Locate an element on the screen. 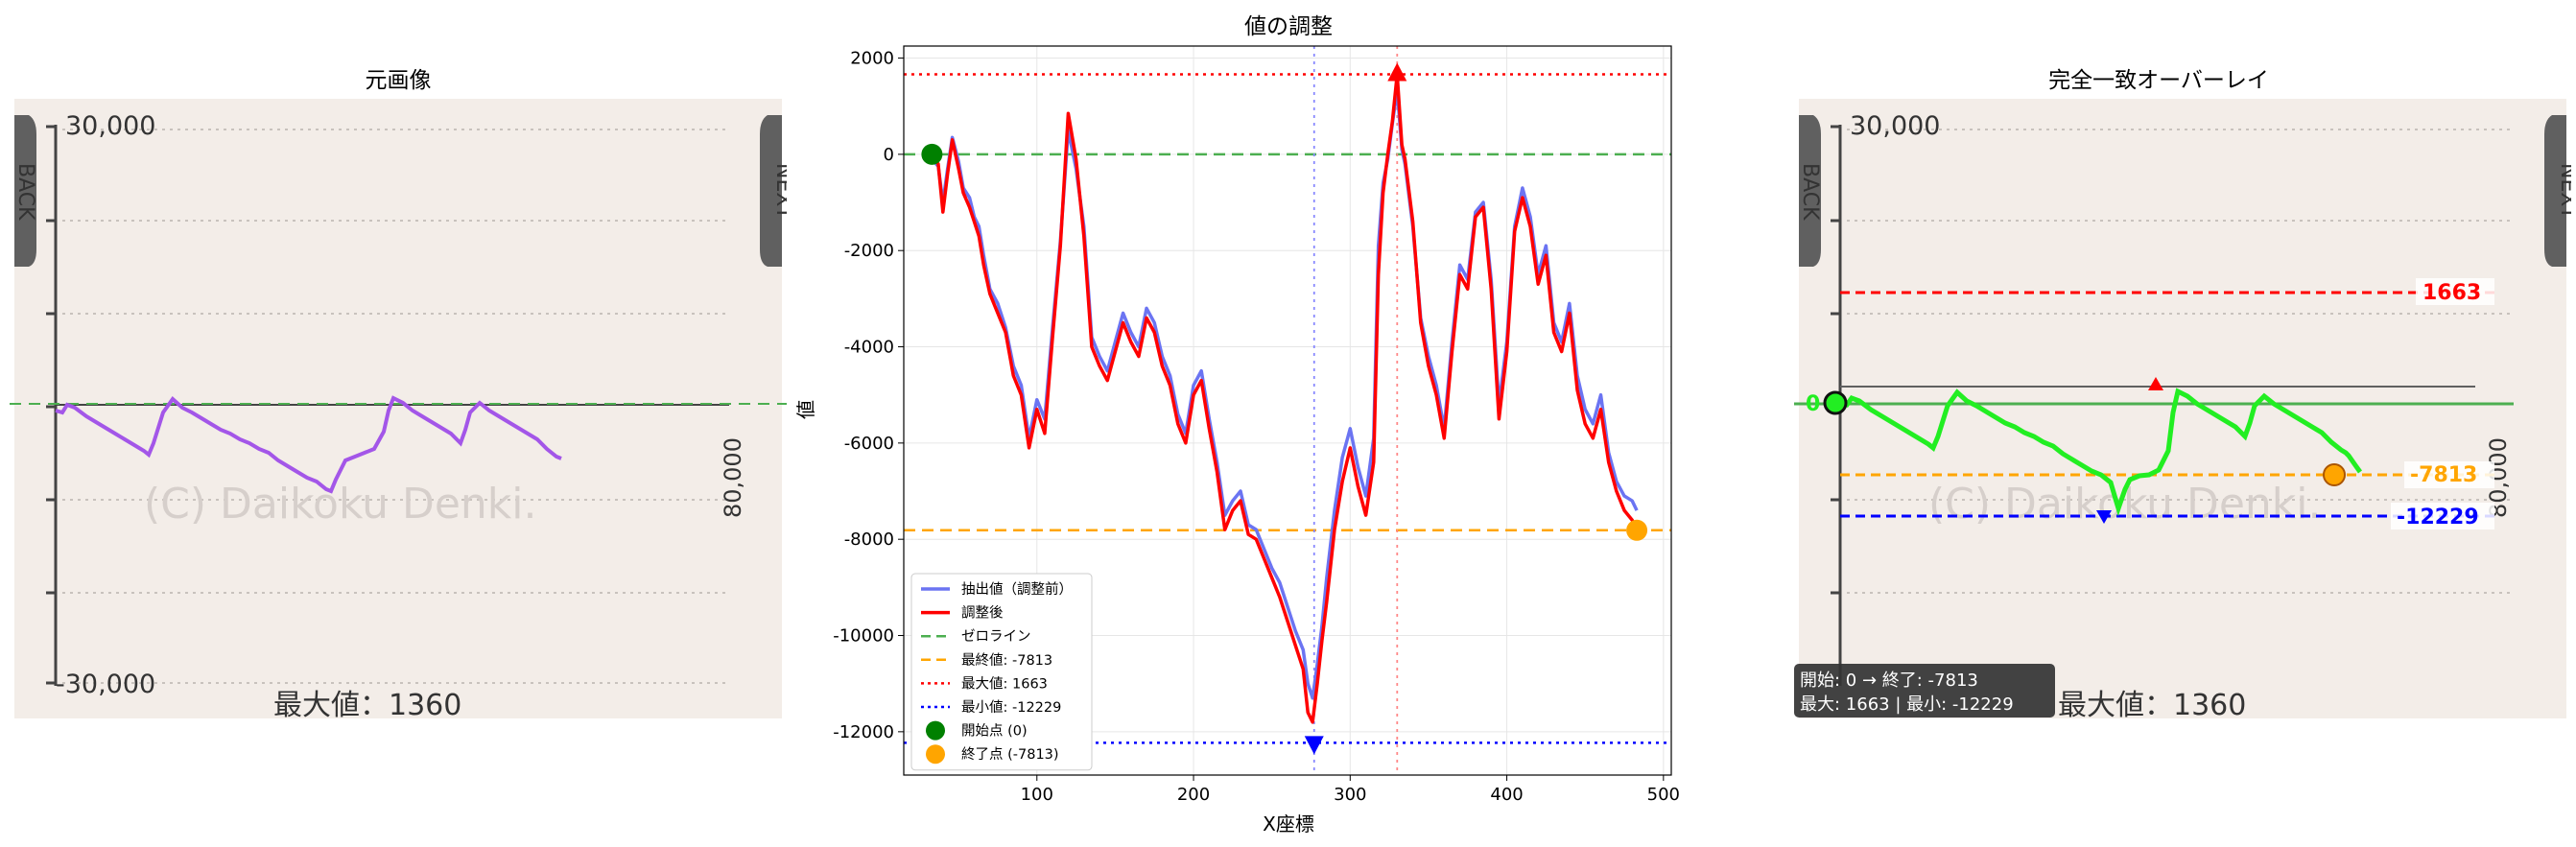 The width and height of the screenshot is (2576, 847). right-panel-title: 完全一致オーバーレイ is located at coordinates (2158, 80).